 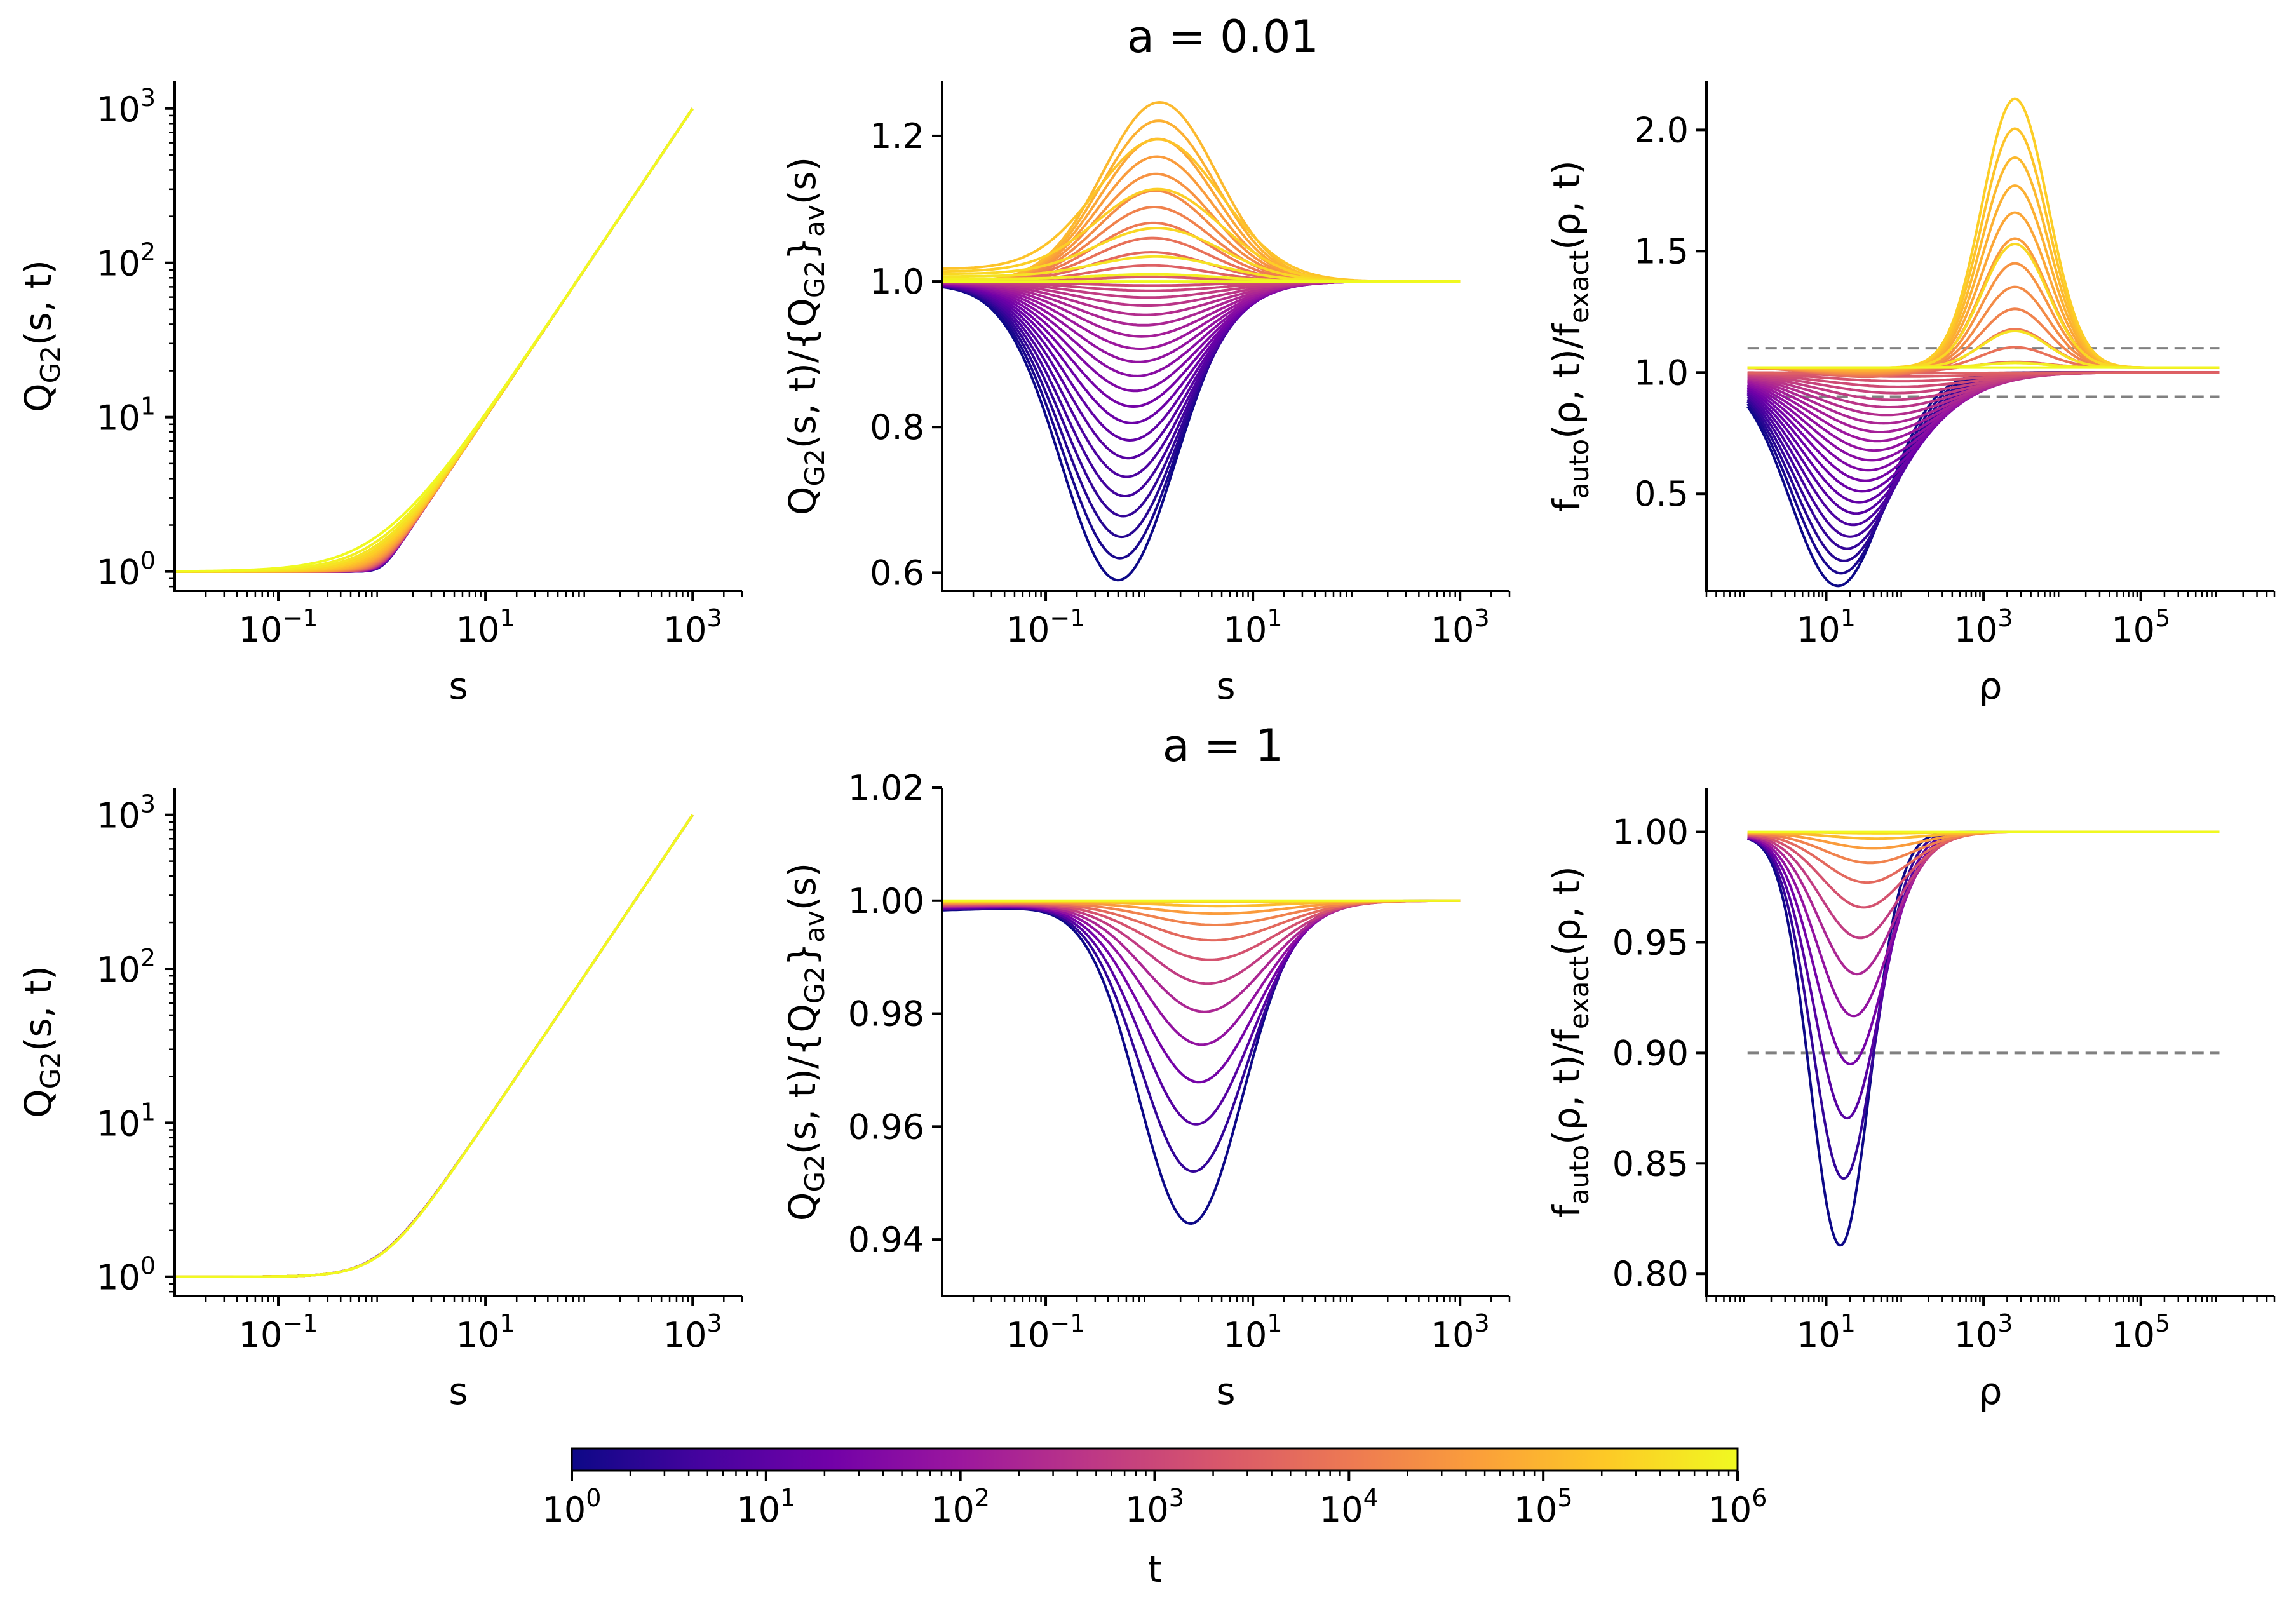 What do you see at coordinates (1650, 942) in the screenshot?
I see `y-tick-label-3: 0.95` at bounding box center [1650, 942].